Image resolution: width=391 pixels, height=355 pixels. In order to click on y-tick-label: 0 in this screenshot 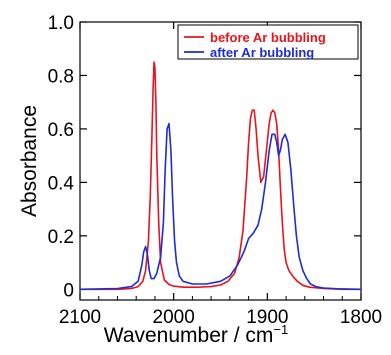, I will do `click(68, 290)`.